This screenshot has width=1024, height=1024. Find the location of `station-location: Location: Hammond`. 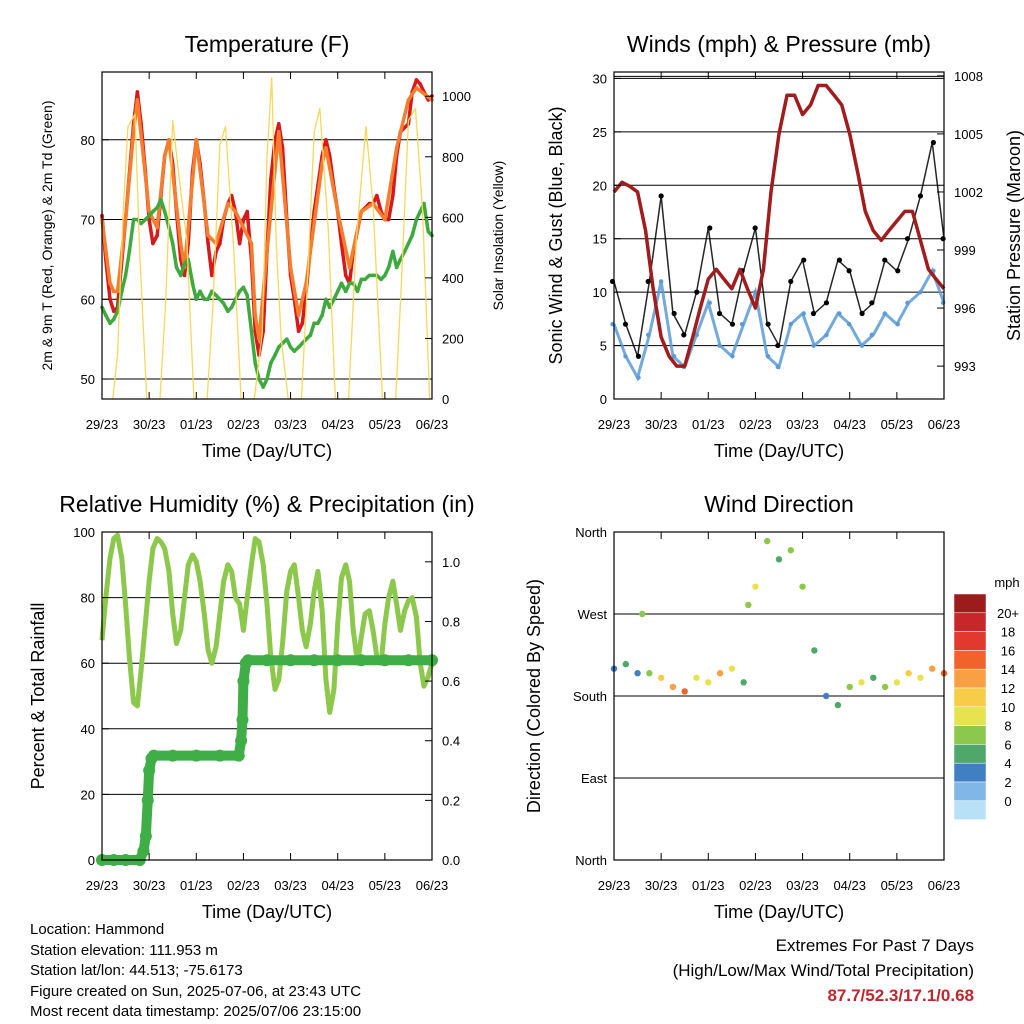

station-location: Location: Hammond is located at coordinates (97, 929).